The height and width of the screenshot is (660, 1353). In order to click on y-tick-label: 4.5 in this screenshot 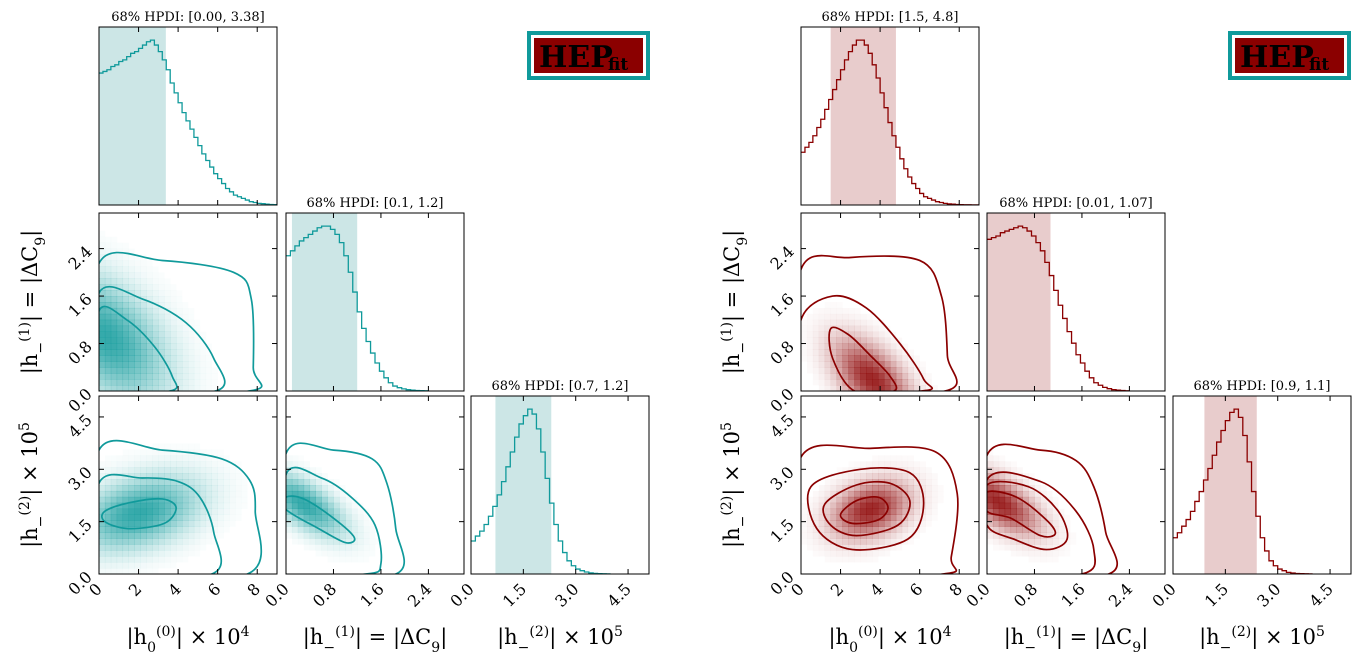, I will do `click(781, 425)`.